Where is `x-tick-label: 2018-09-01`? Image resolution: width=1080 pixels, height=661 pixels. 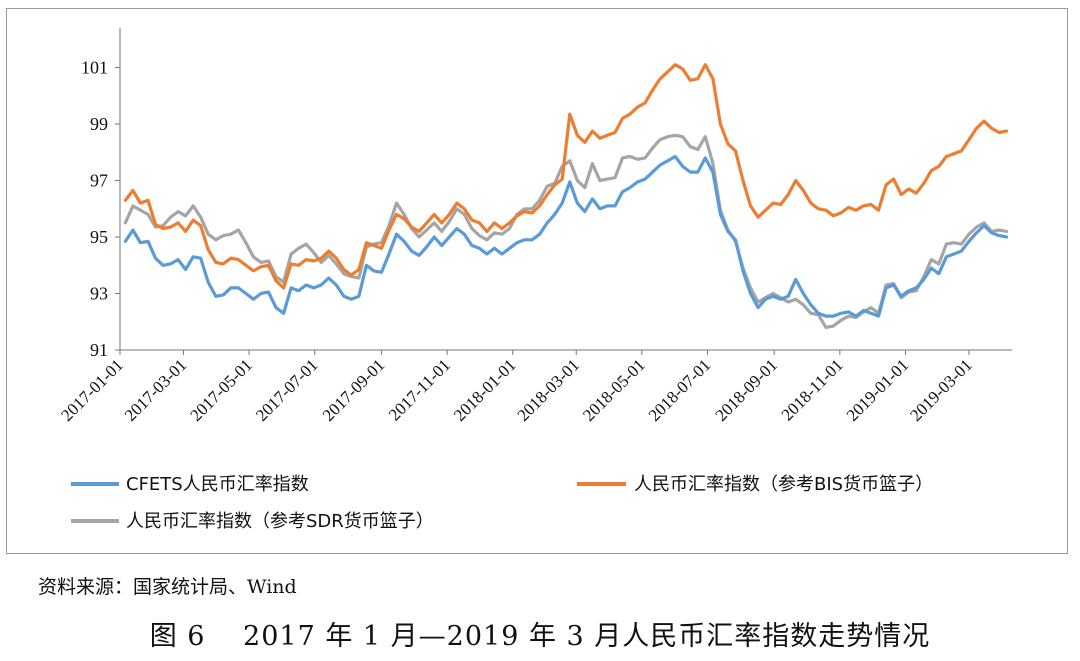
x-tick-label: 2018-09-01 is located at coordinates (747, 390).